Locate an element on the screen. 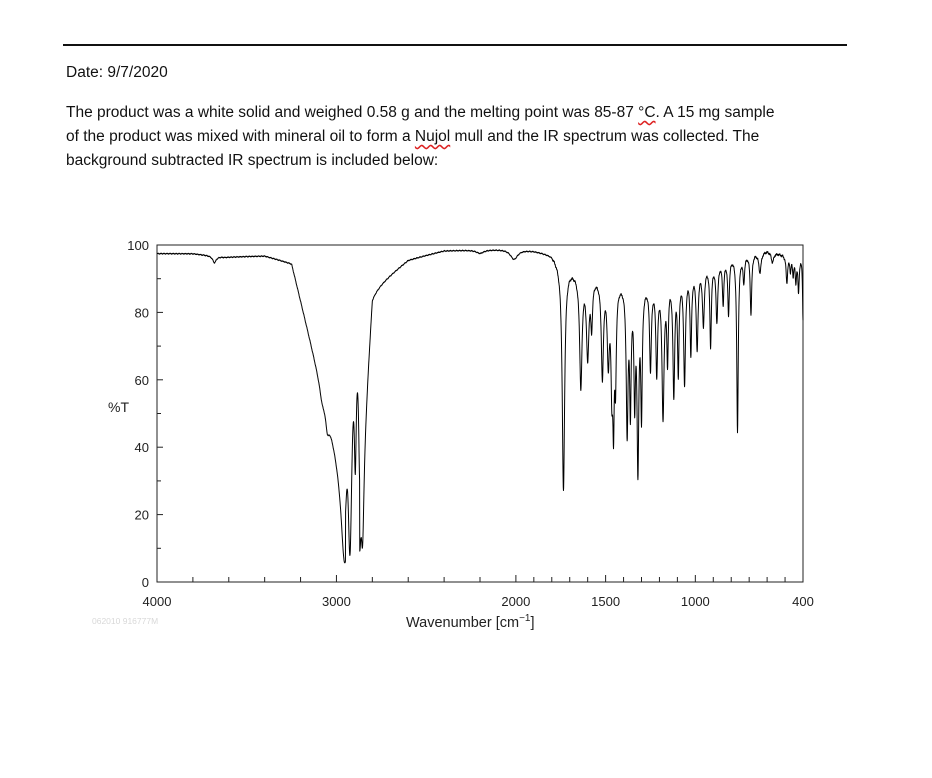 The width and height of the screenshot is (932, 778). x-tick-label: 2000 is located at coordinates (515, 601).